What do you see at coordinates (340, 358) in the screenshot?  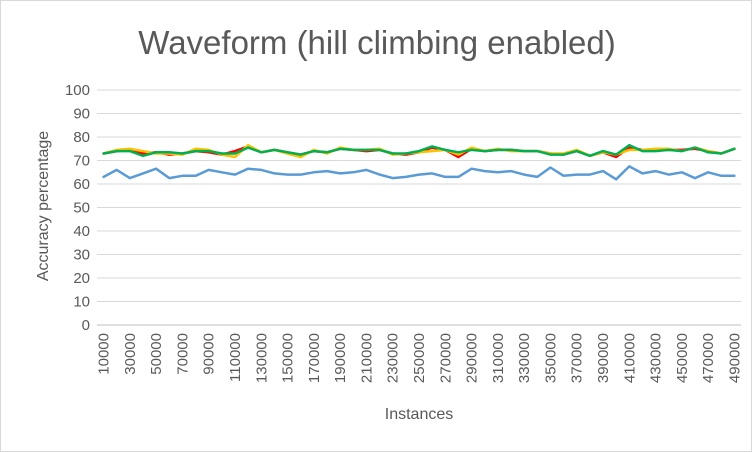 I see `x-tick-label: 190000` at bounding box center [340, 358].